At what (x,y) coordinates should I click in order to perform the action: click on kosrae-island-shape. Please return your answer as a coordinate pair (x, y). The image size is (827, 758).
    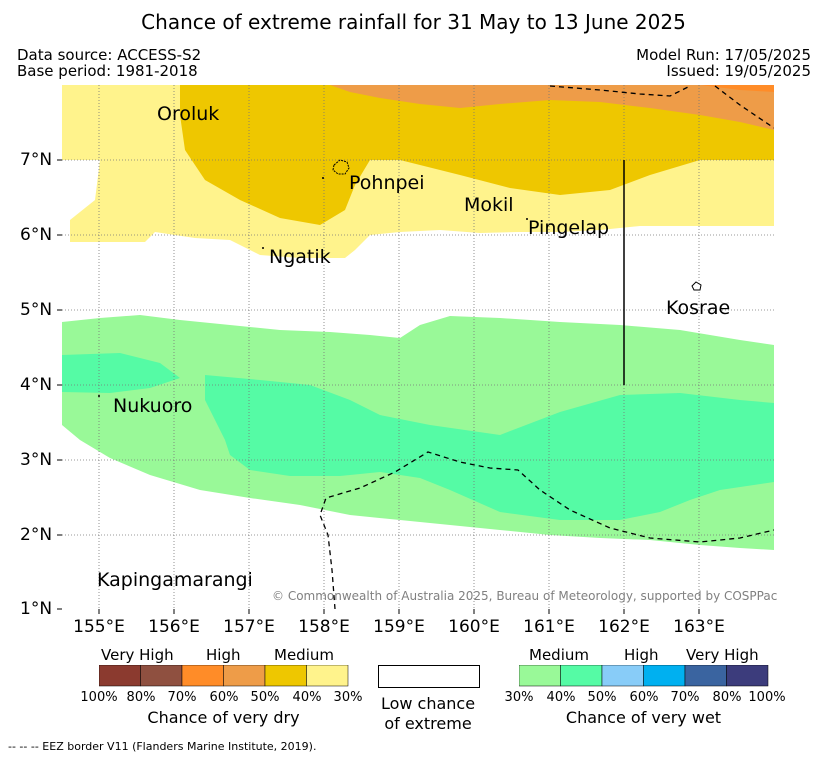
    Looking at the image, I should click on (696, 286).